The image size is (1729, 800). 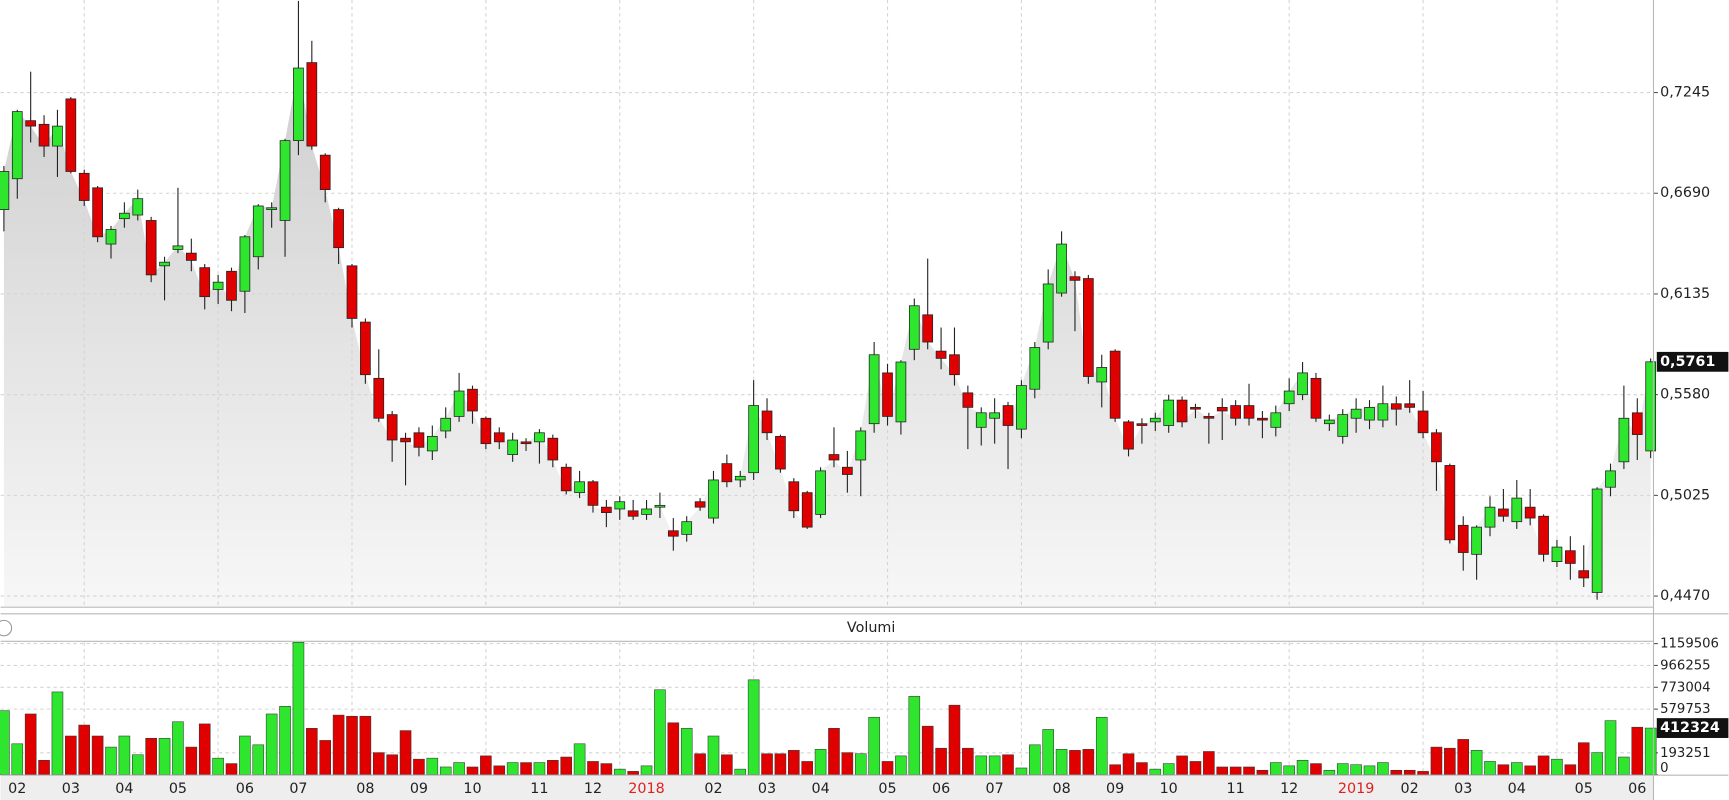 What do you see at coordinates (1289, 789) in the screenshot?
I see `x-tick-label: 12` at bounding box center [1289, 789].